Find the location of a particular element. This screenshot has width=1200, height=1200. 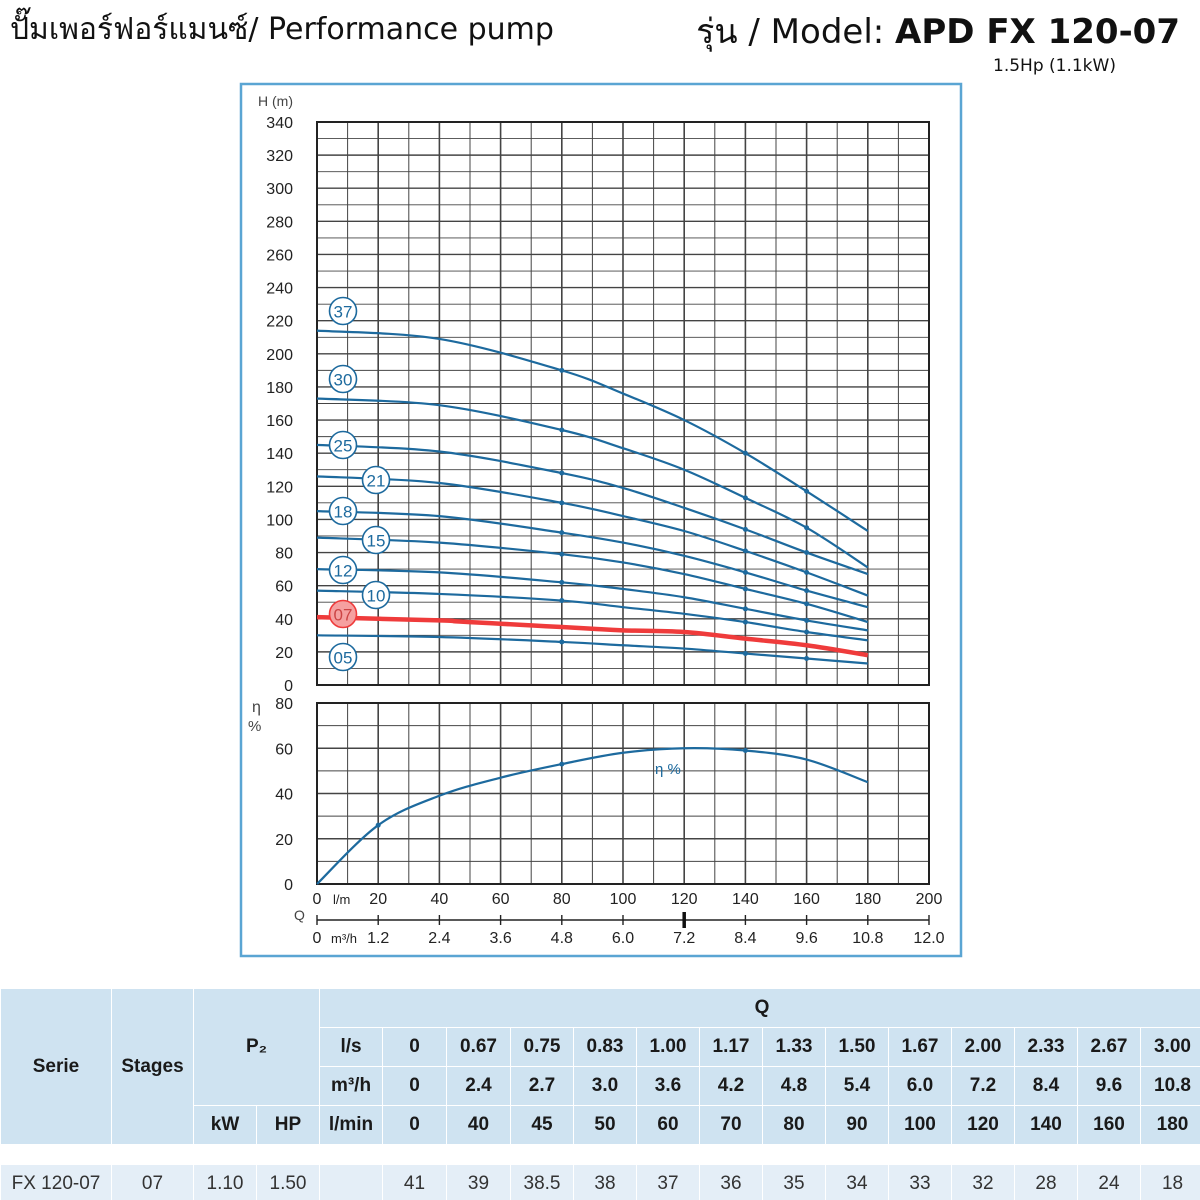

flow-lpm-tick-label: 100 is located at coordinates (623, 899).